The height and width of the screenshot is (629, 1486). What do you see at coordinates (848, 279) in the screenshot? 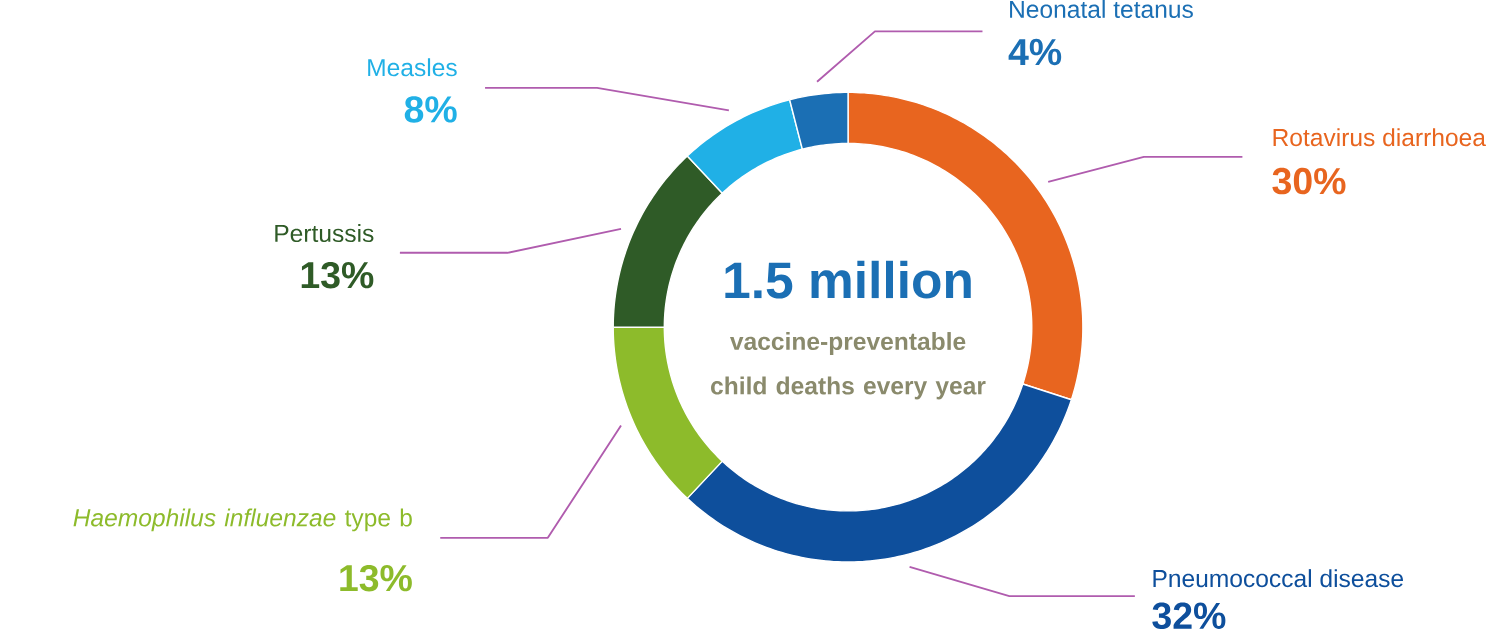
I see `text: 1.5 million` at bounding box center [848, 279].